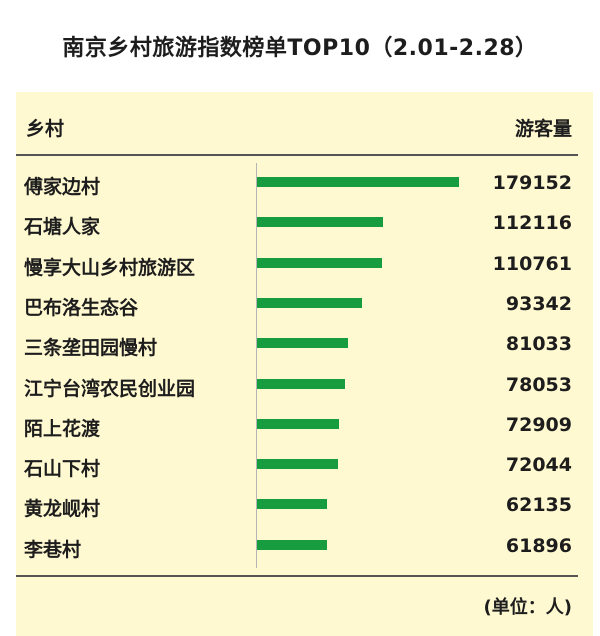 This screenshot has width=600, height=636. What do you see at coordinates (62, 428) in the screenshot?
I see `category-label: 陌上花渡` at bounding box center [62, 428].